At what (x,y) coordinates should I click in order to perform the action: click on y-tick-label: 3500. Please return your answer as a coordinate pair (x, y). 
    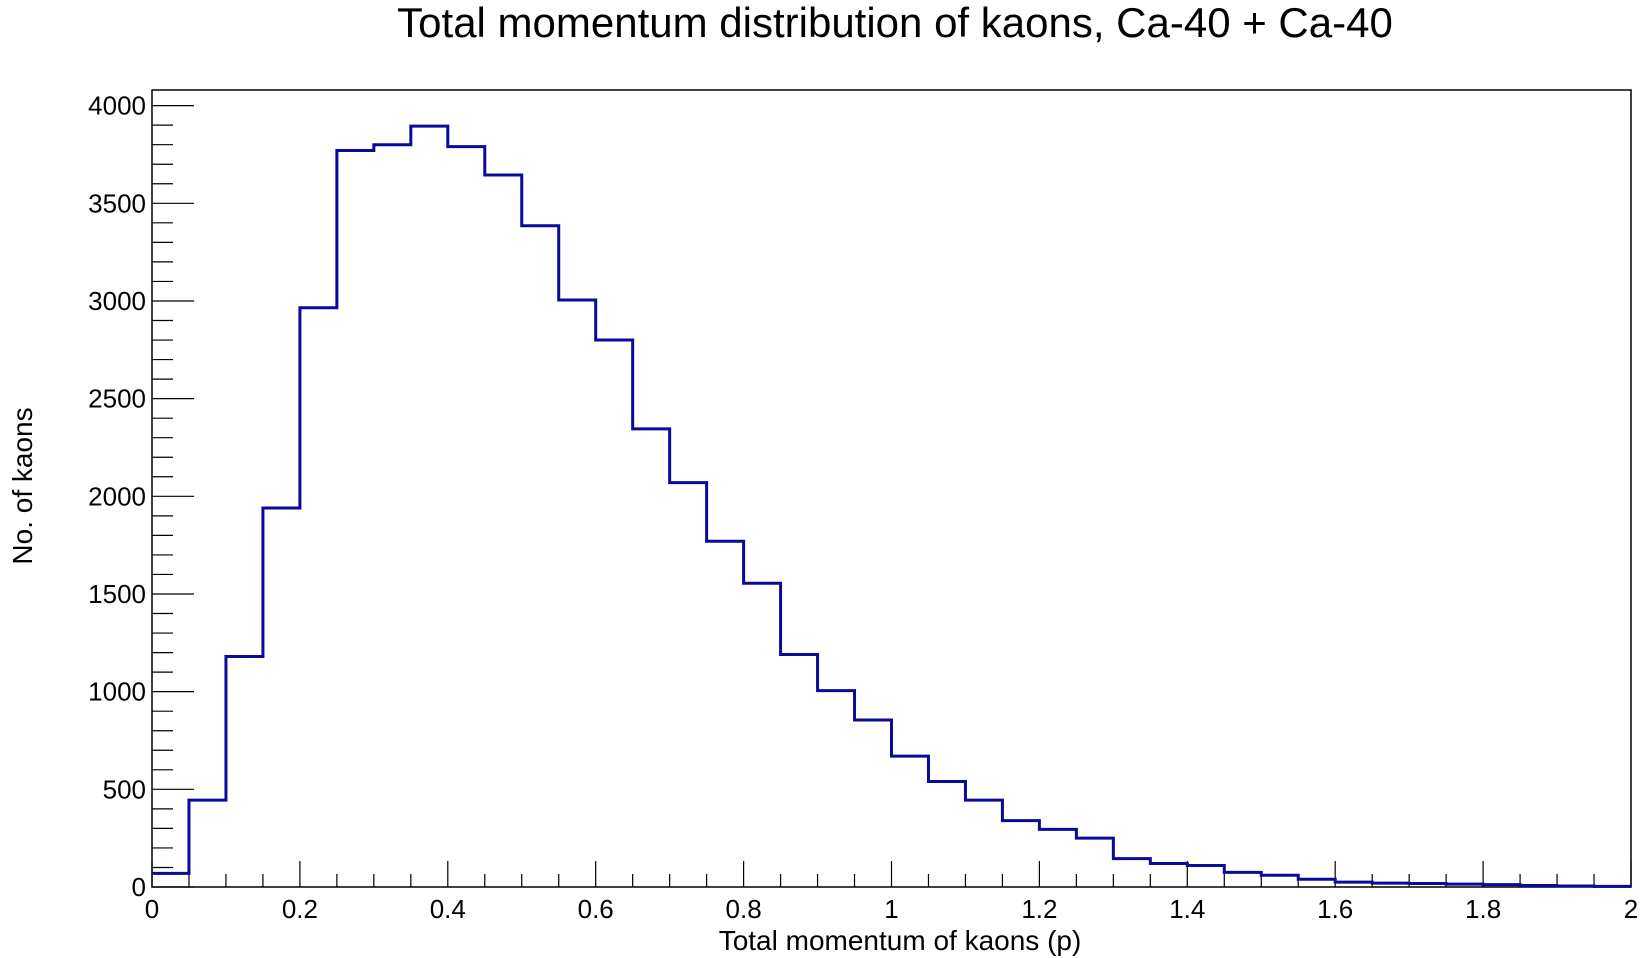
    Looking at the image, I should click on (117, 203).